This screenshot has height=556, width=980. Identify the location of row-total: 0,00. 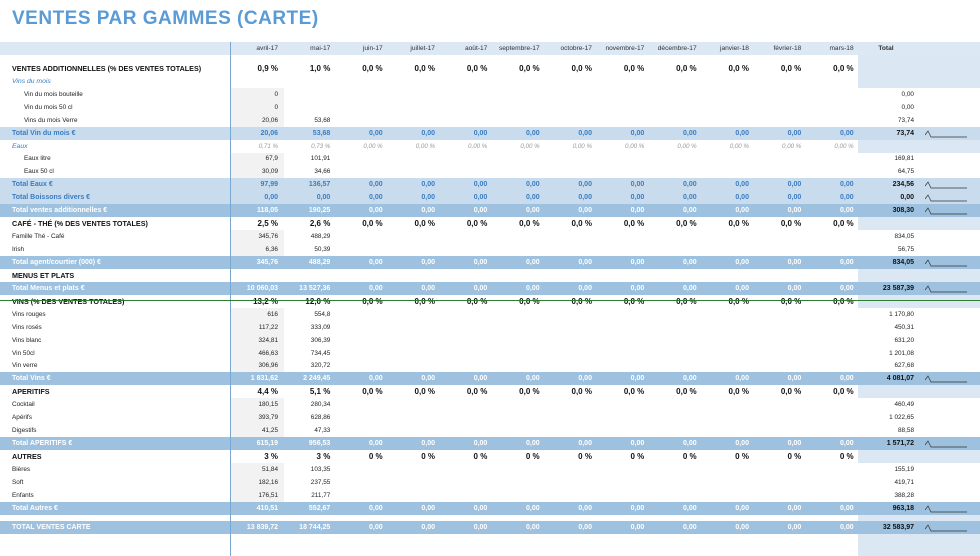
(907, 198).